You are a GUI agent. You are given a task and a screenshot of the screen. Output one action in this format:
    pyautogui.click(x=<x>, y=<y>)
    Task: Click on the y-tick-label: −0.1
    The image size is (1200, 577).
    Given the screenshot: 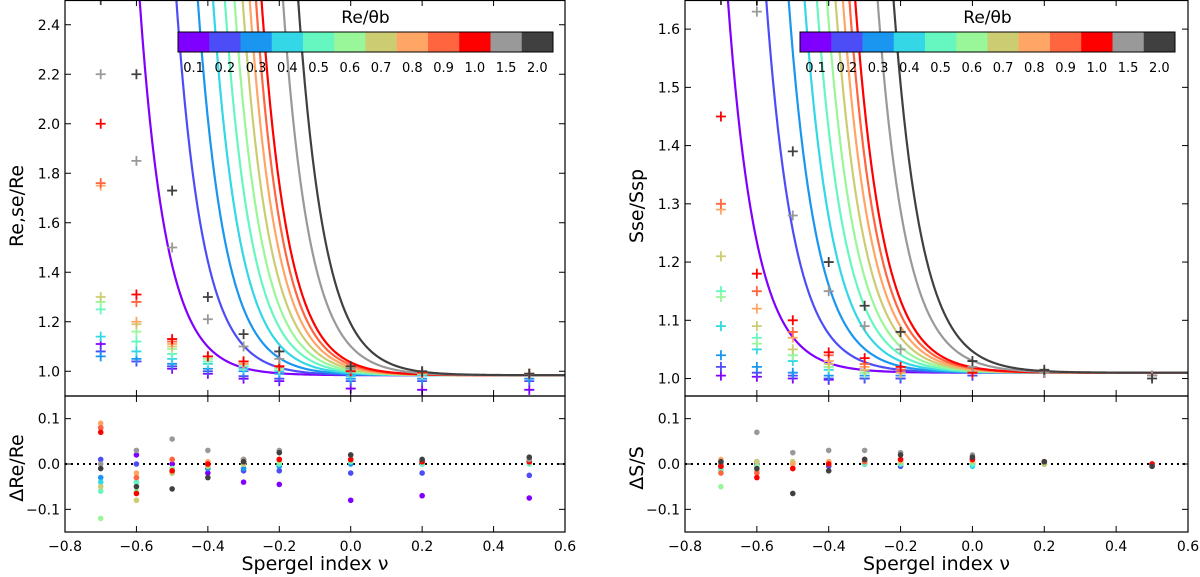 What is the action you would take?
    pyautogui.click(x=43, y=510)
    